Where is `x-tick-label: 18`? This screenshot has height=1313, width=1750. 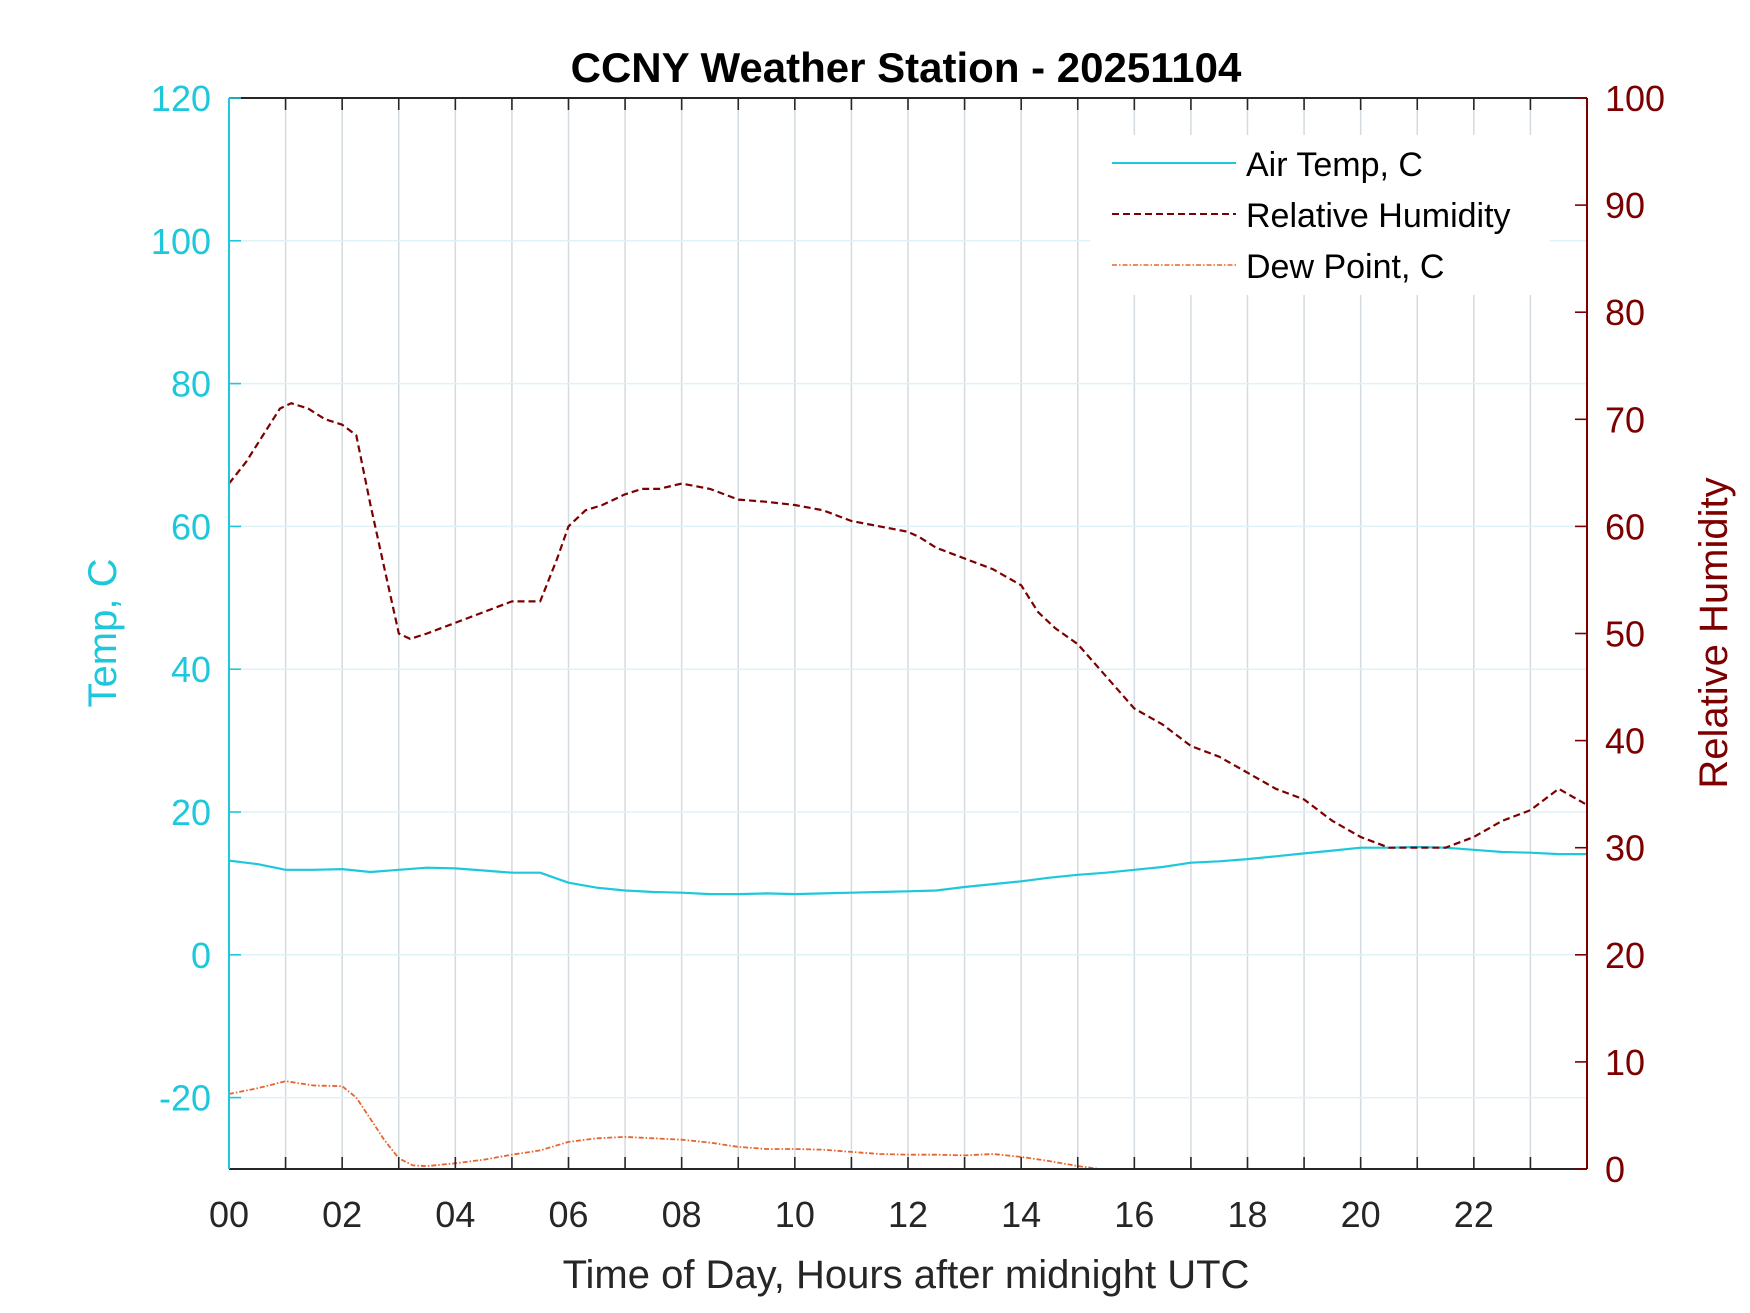 x-tick-label: 18 is located at coordinates (1247, 1214).